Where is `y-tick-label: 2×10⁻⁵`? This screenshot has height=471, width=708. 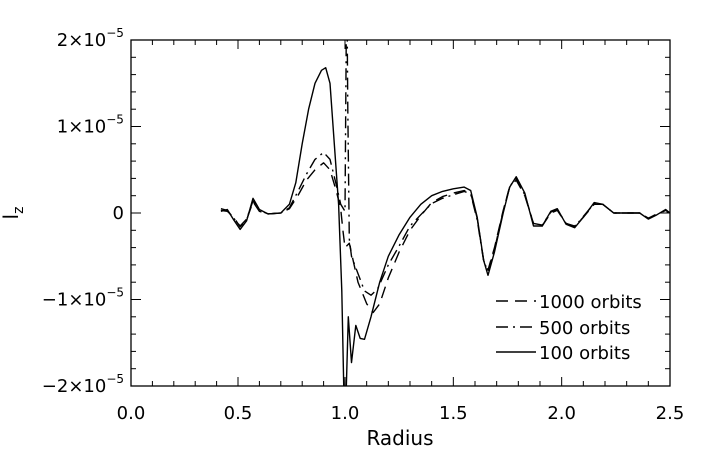 y-tick-label: 2×10⁻⁵ is located at coordinates (90, 38).